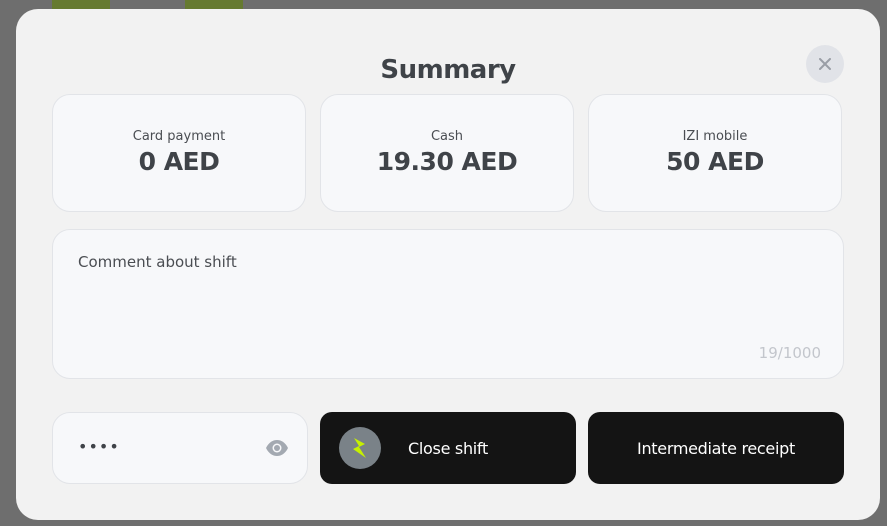  I want to click on intermediate-receipt-label: Intermediate receipt, so click(716, 448).